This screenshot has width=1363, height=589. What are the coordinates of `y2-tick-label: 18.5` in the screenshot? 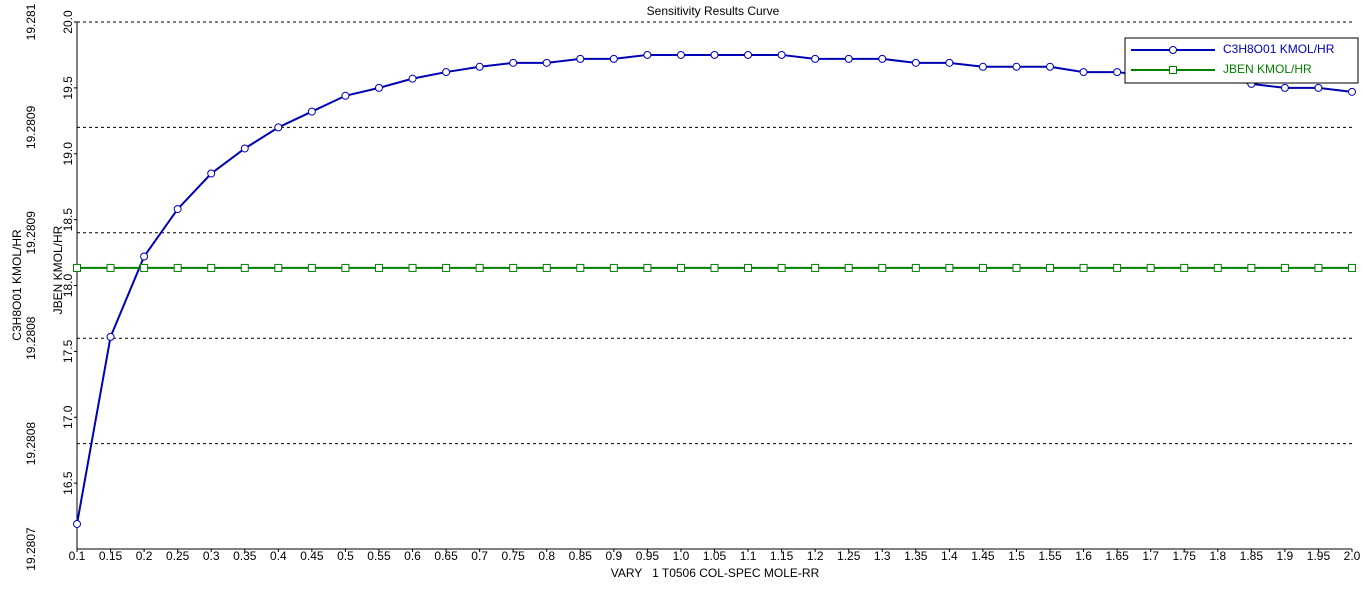 It's located at (68, 220).